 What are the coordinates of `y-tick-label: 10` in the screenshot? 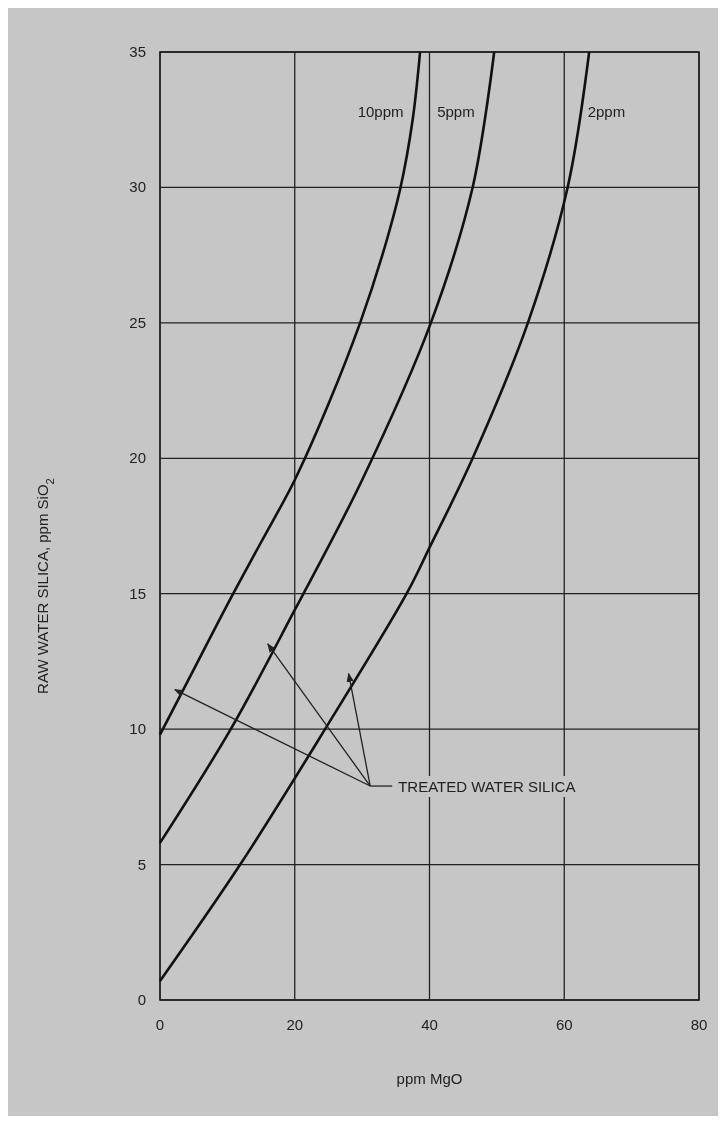 It's located at (137, 729).